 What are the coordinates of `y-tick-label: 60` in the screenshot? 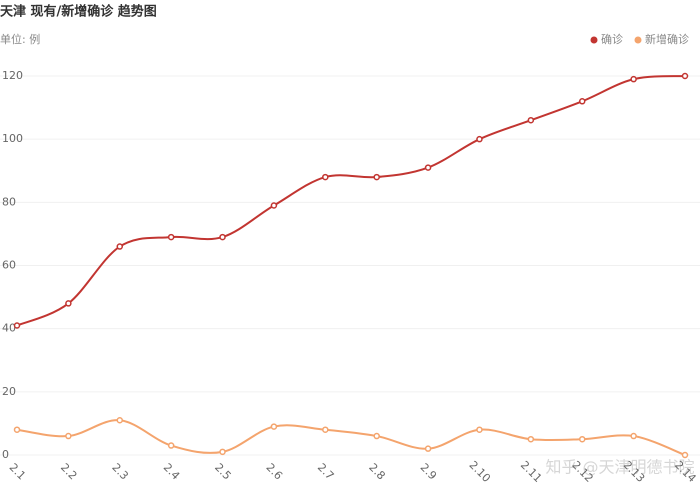 It's located at (9, 265).